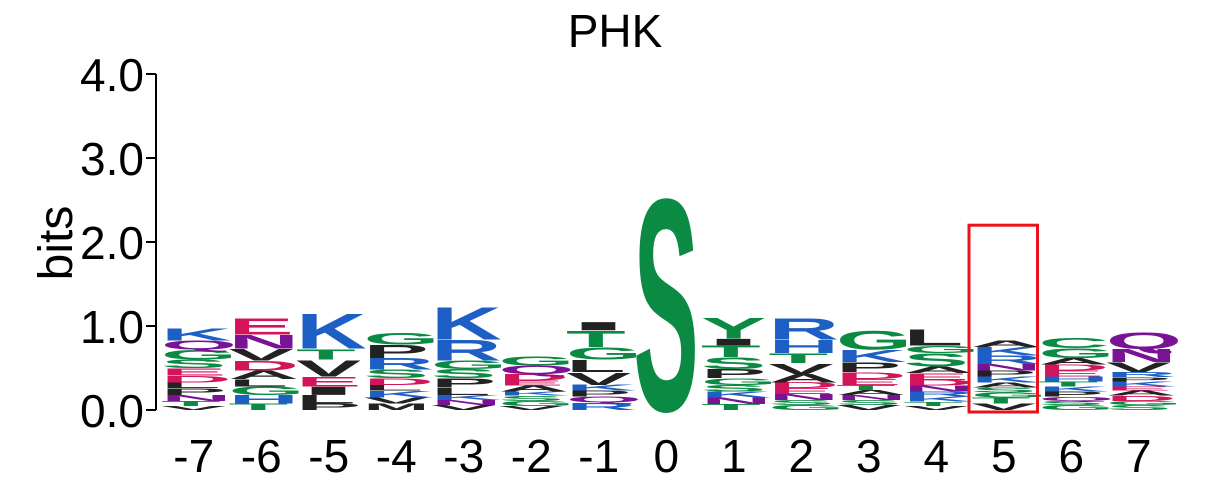 The height and width of the screenshot is (496, 1229). Describe the element at coordinates (1139, 456) in the screenshot. I see `x-tick-label: 7` at that location.